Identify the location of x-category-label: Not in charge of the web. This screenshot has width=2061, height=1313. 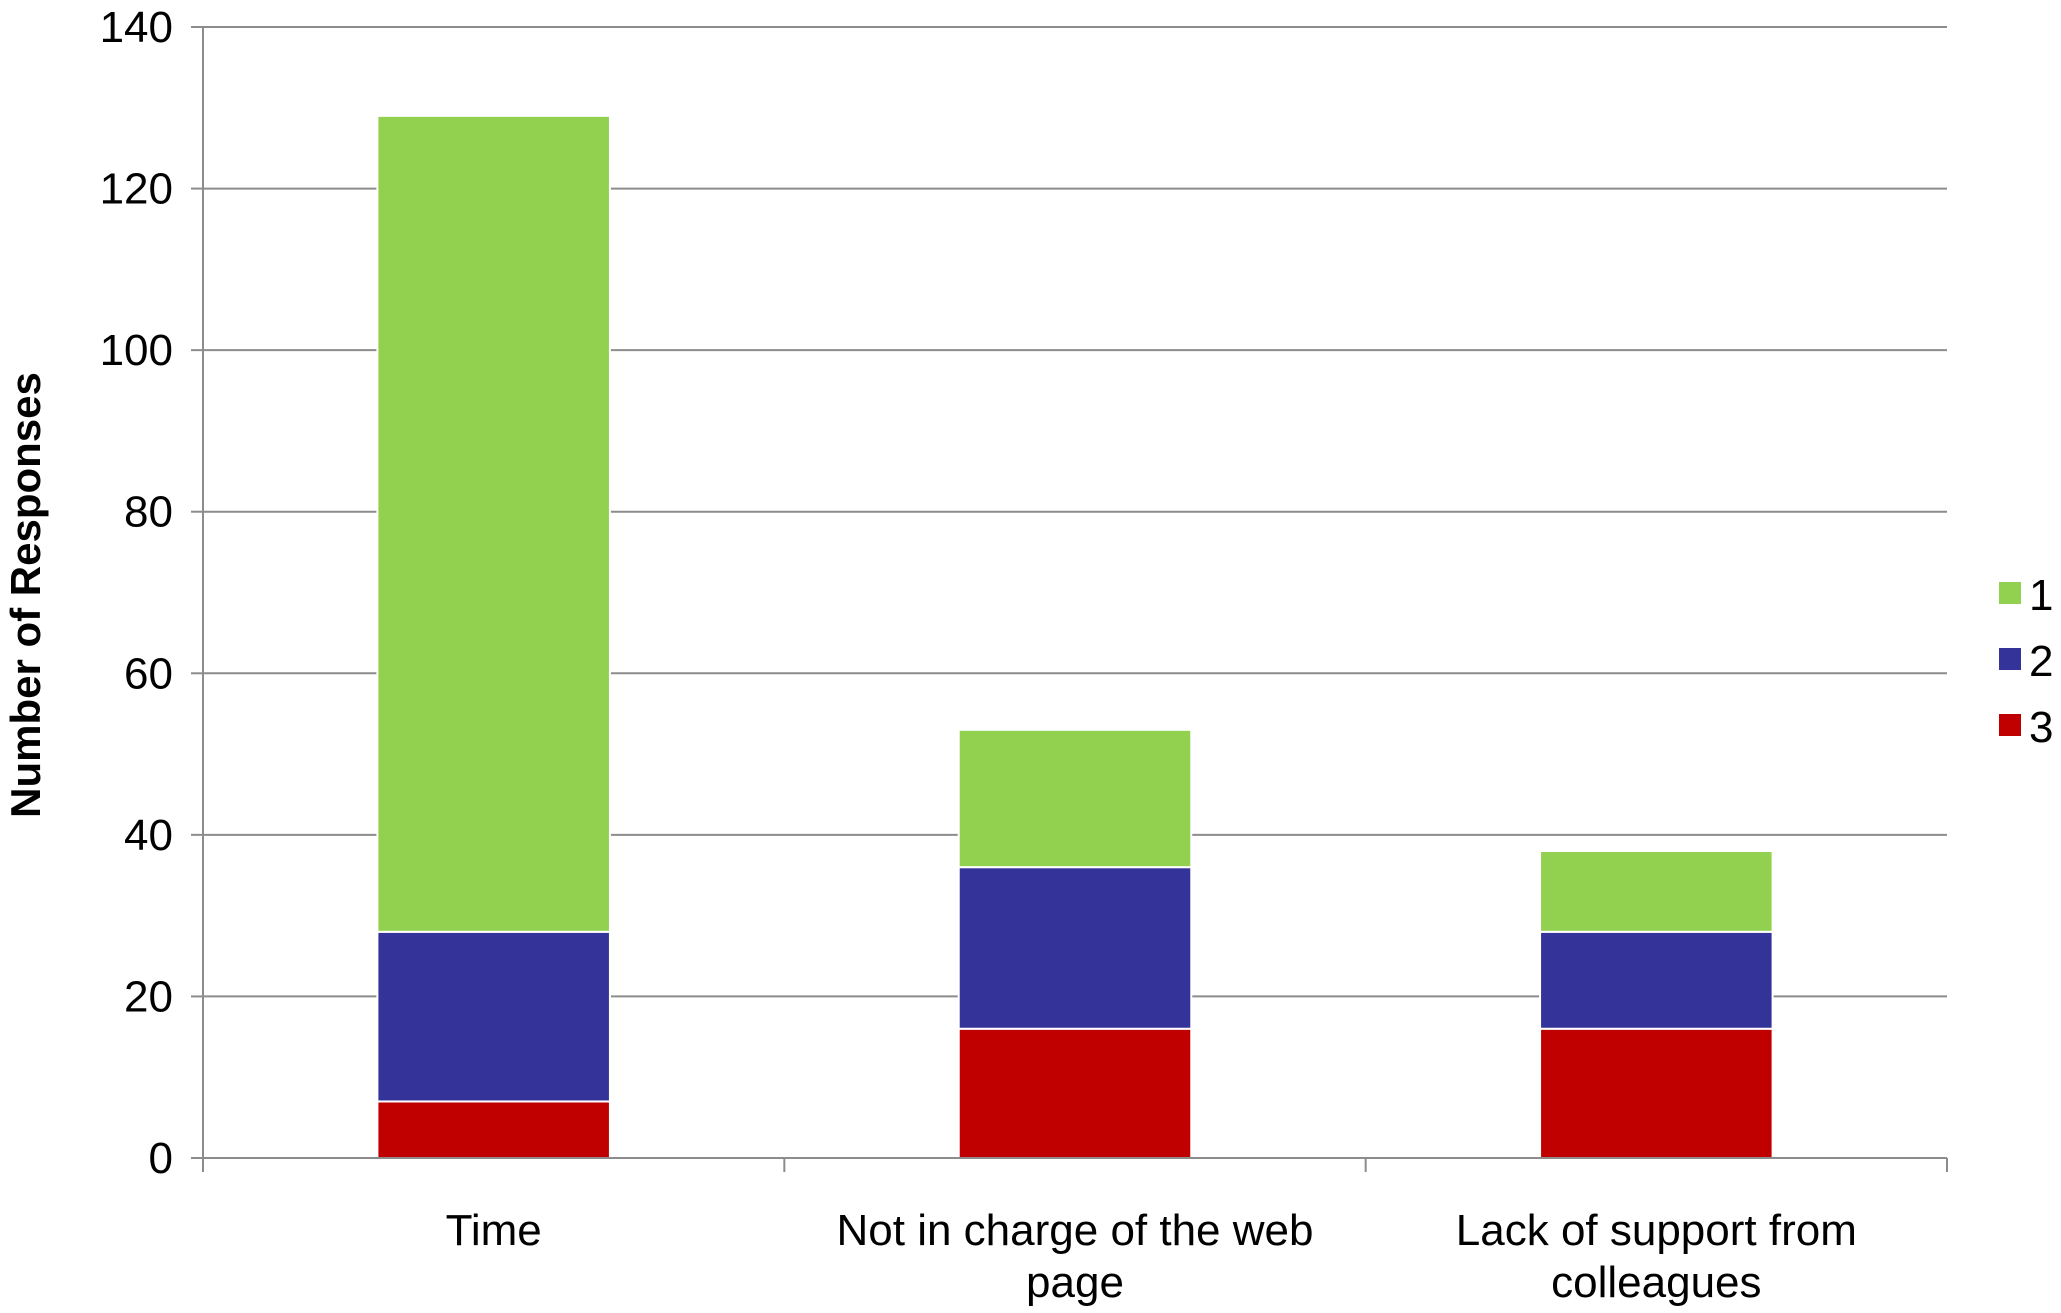
(1075, 1230).